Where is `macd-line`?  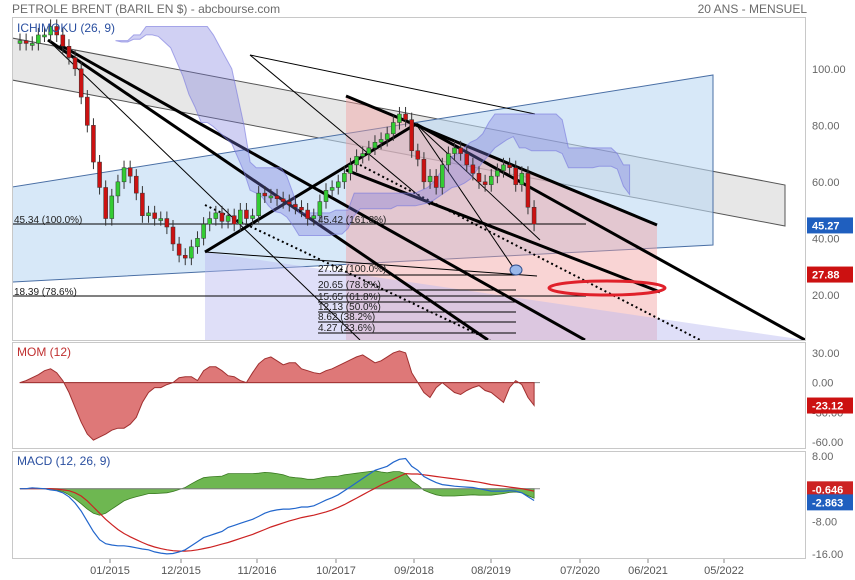 macd-line is located at coordinates (277, 506).